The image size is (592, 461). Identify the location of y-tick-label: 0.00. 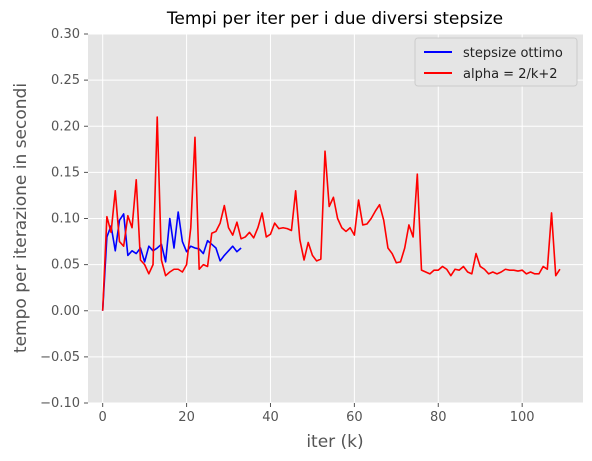
(65, 311).